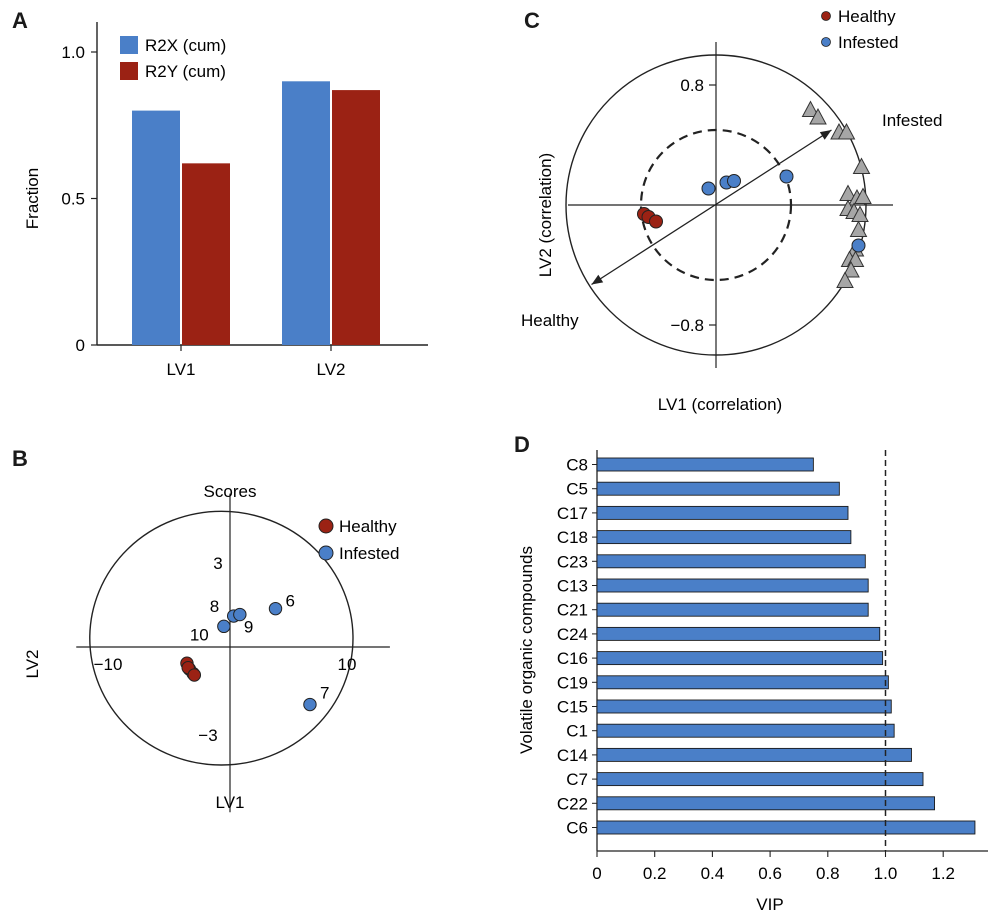 This screenshot has height=915, width=1000. I want to click on y-axis-label: Volatile organic compounds, so click(526, 650).